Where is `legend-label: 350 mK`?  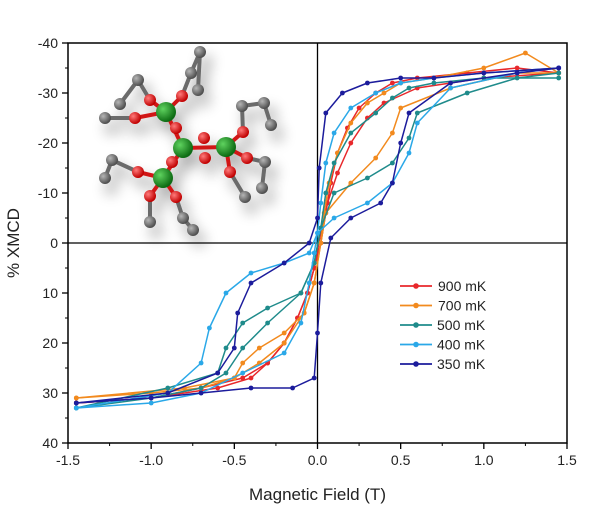 legend-label: 350 mK is located at coordinates (461, 364).